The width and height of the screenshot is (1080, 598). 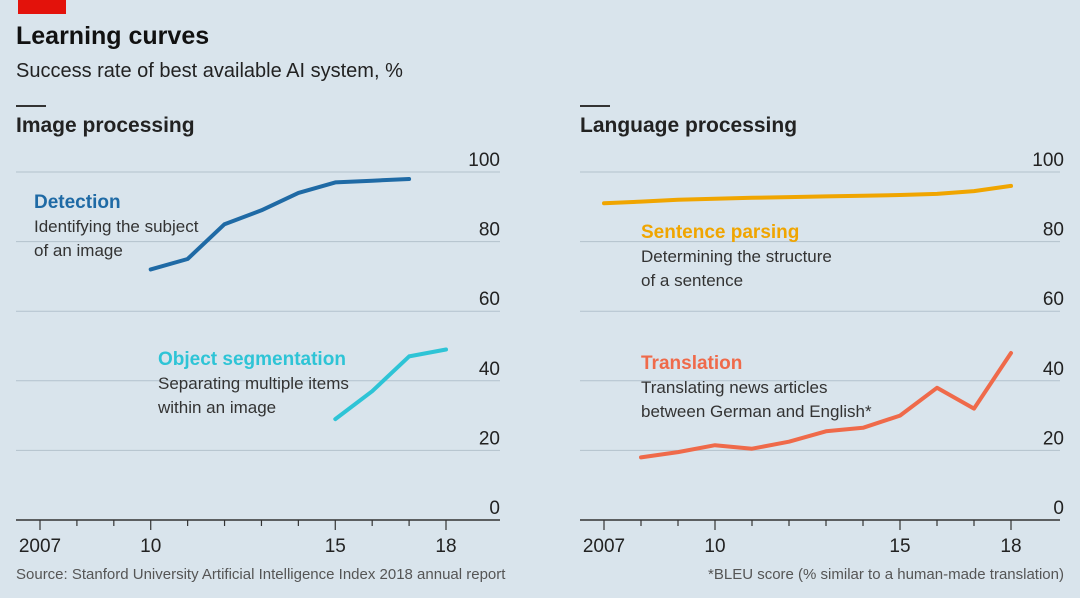 What do you see at coordinates (595, 106) in the screenshot?
I see `panel-rule-right` at bounding box center [595, 106].